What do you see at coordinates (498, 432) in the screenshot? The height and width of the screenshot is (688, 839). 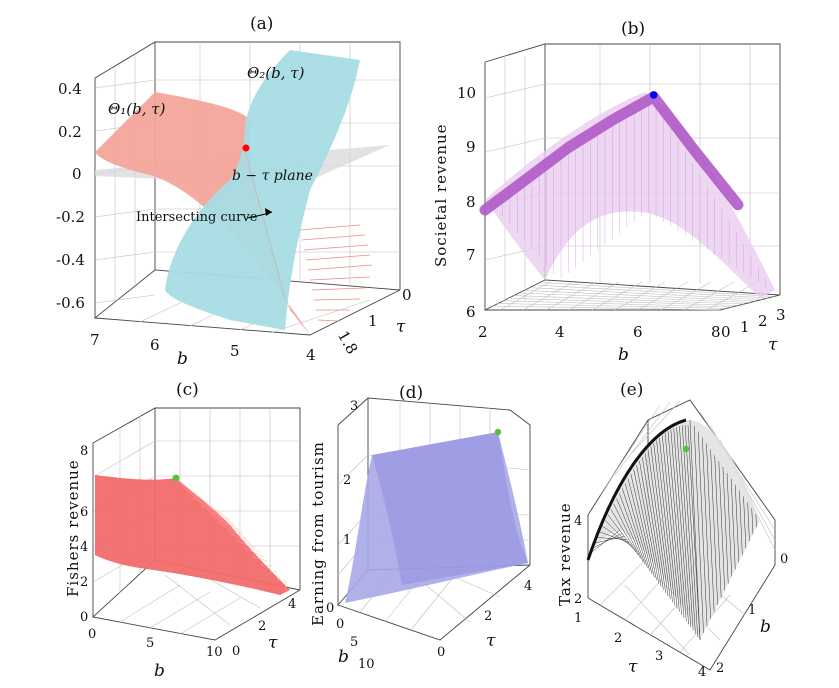 I see `tourism-optimum-point` at bounding box center [498, 432].